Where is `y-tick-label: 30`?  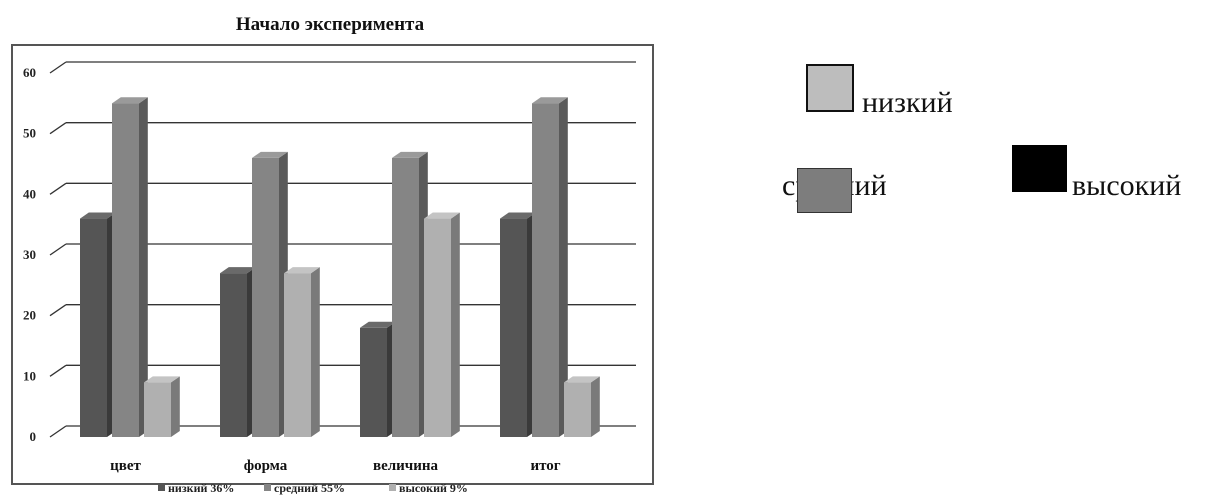
y-tick-label: 30 is located at coordinates (29, 254).